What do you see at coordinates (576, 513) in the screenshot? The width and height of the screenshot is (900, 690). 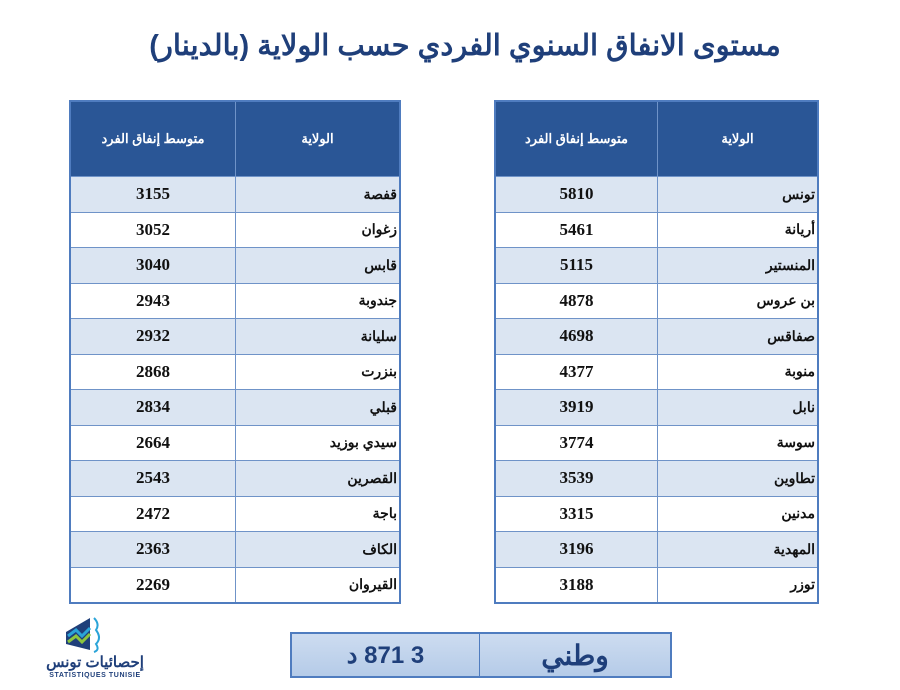 I see `avg-spend-value: 3315` at bounding box center [576, 513].